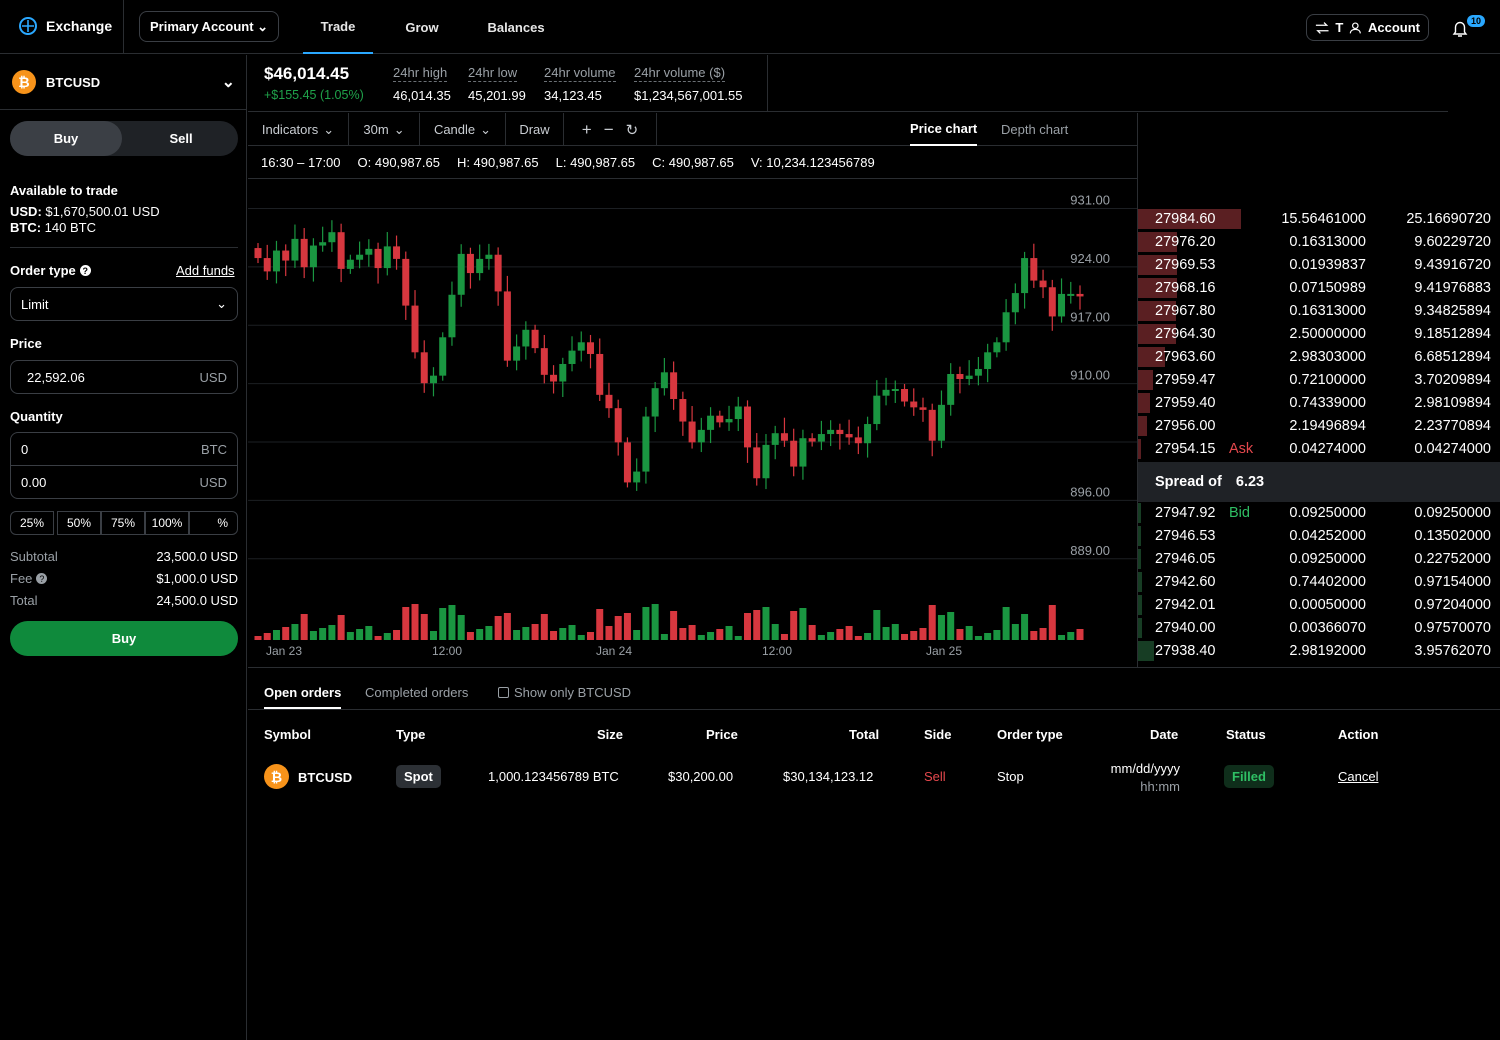 This screenshot has height=1040, width=1500. I want to click on book-quantity: 0.01939837, so click(1327, 265).